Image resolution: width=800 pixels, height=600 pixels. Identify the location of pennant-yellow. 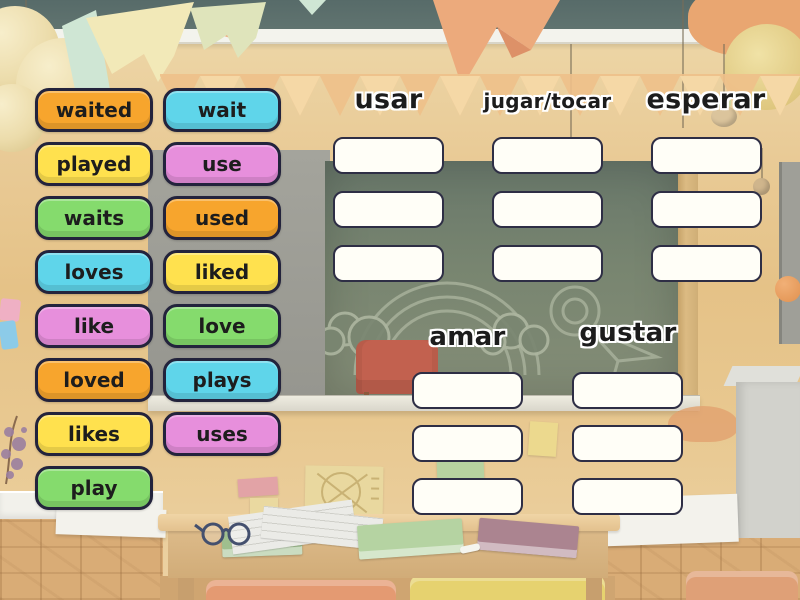
(140, 42).